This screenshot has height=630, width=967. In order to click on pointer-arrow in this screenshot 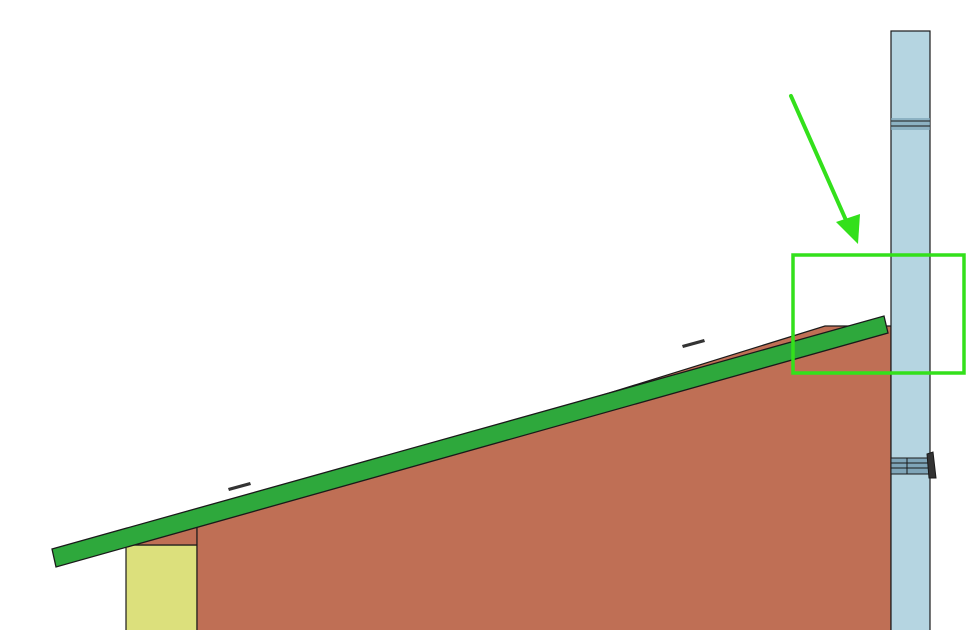, I will do `click(824, 169)`.